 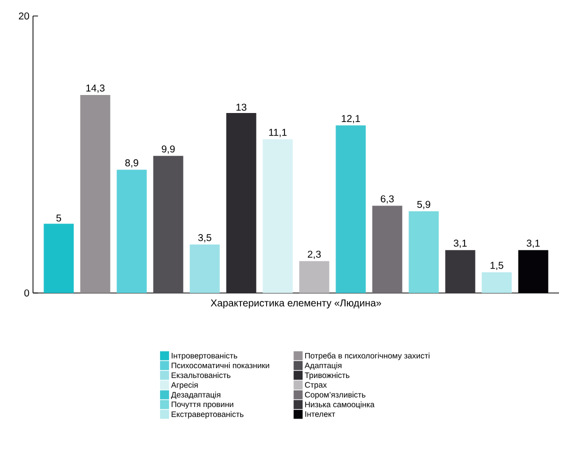 What do you see at coordinates (278, 133) in the screenshot?
I see `data-label: 11,1` at bounding box center [278, 133].